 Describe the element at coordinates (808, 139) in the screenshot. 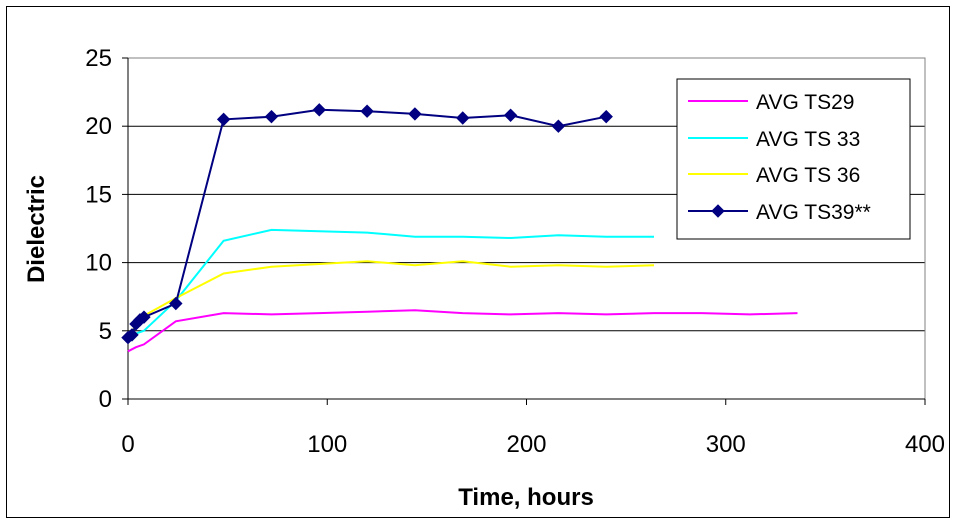

I see `legend-label: AVG TS 33` at that location.